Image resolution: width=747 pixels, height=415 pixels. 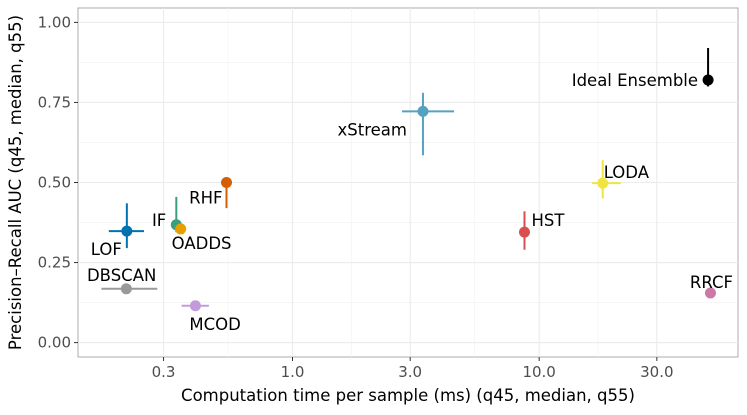 What do you see at coordinates (410, 372) in the screenshot?
I see `x-tick-label: 3.0` at bounding box center [410, 372].